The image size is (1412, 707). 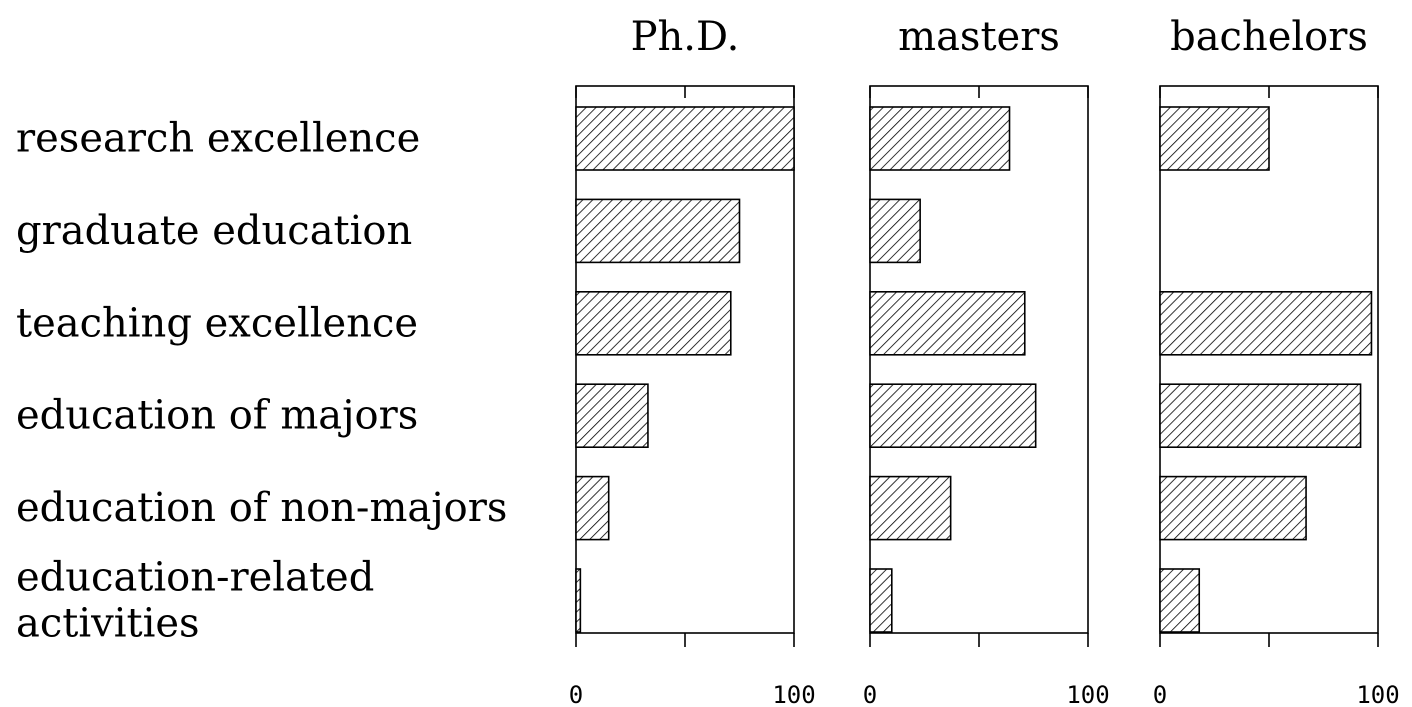 I want to click on category-label: graduate education, so click(x=214, y=231).